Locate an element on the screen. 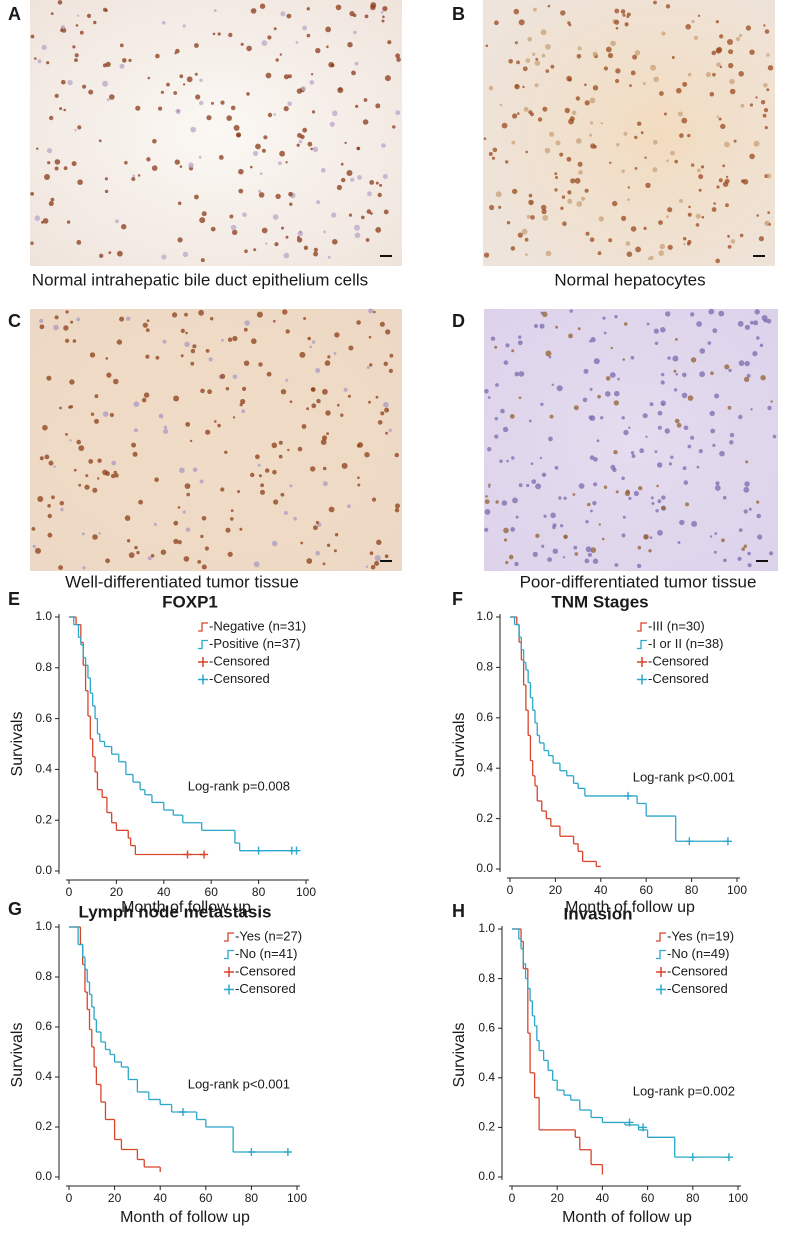 This screenshot has height=1244, width=796. legend-symbol is located at coordinates (661, 972).